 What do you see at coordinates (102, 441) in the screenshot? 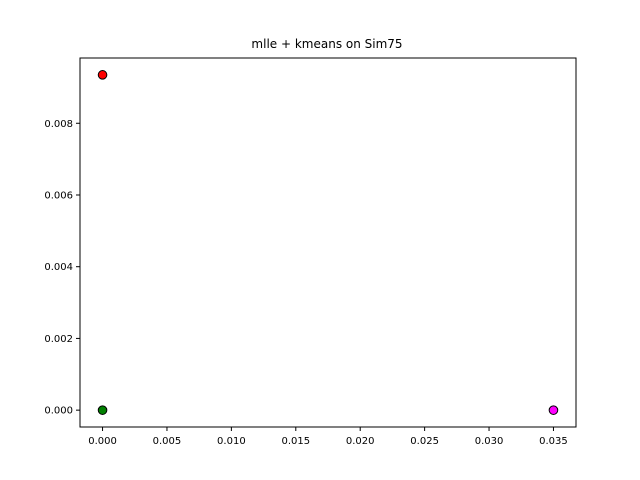
I see `x-tick-label: 0.000` at bounding box center [102, 441].